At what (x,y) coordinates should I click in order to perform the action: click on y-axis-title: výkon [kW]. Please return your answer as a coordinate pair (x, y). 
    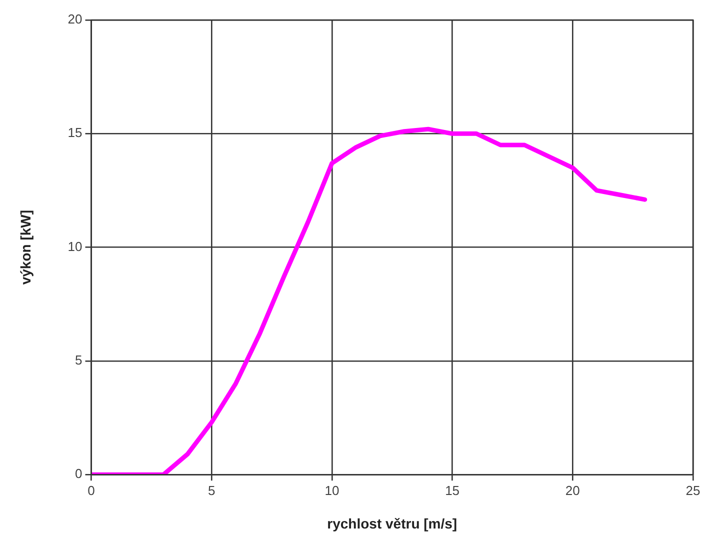
    Looking at the image, I should click on (25, 247).